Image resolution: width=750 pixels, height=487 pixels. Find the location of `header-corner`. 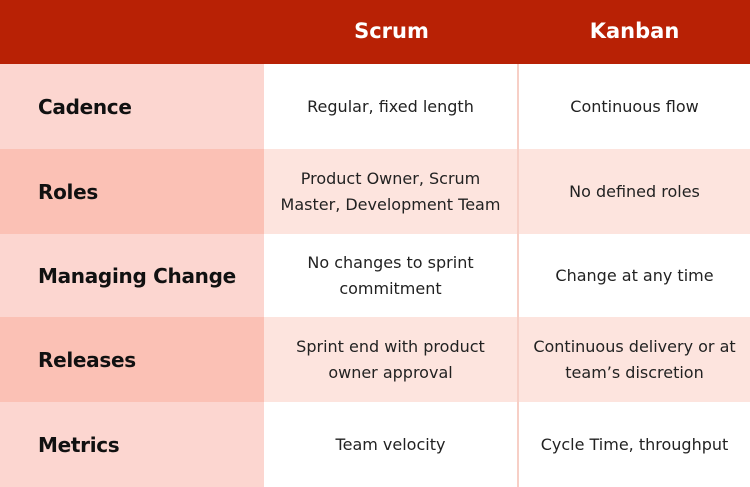

header-corner is located at coordinates (132, 32).